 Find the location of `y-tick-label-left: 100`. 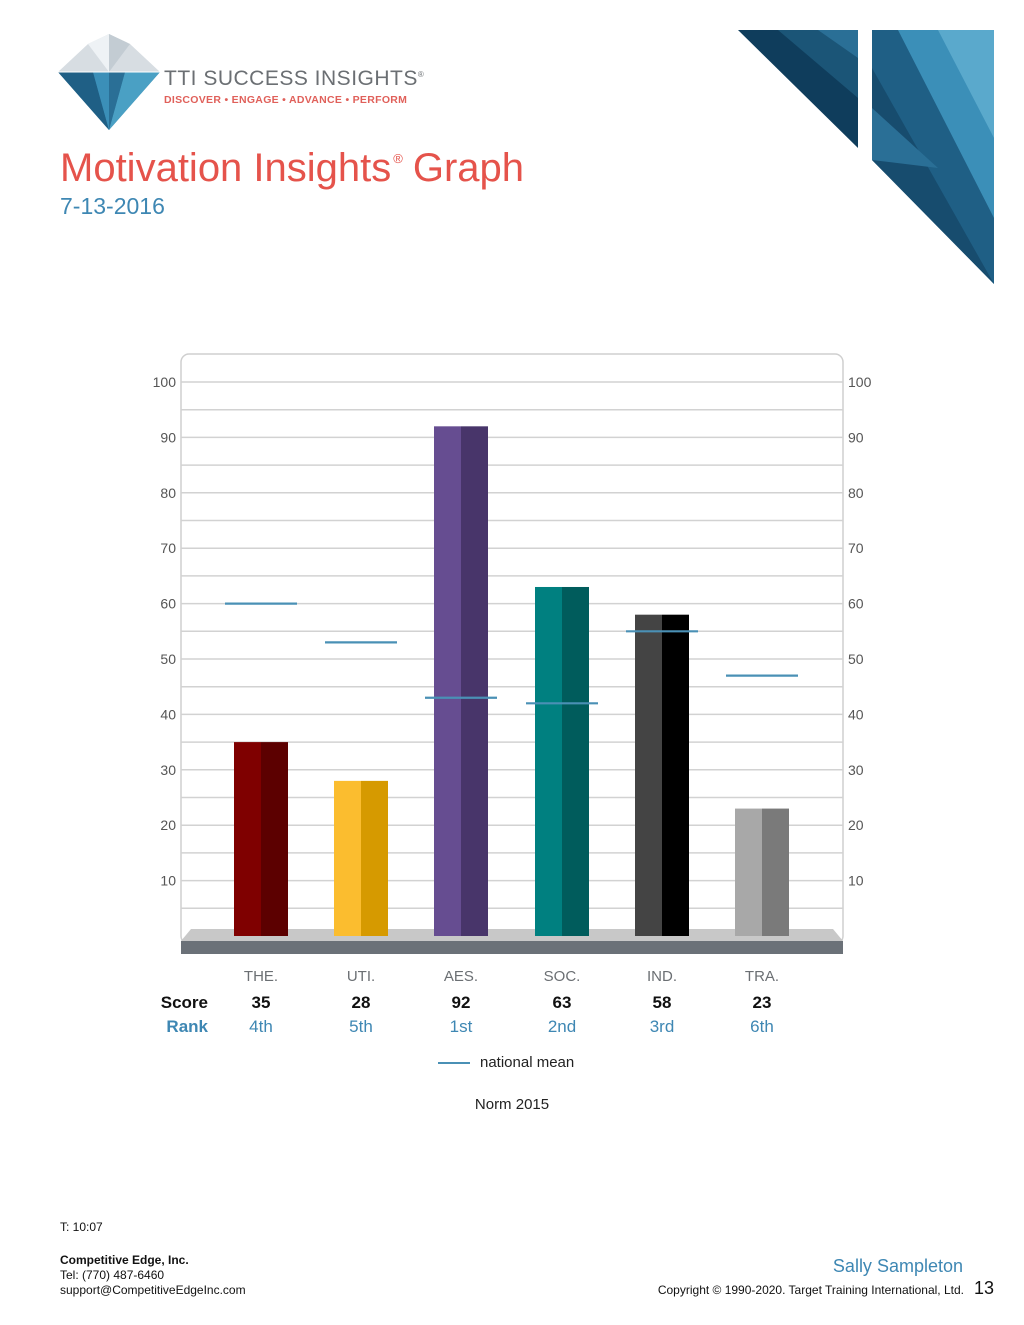

y-tick-label-left: 100 is located at coordinates (165, 382).